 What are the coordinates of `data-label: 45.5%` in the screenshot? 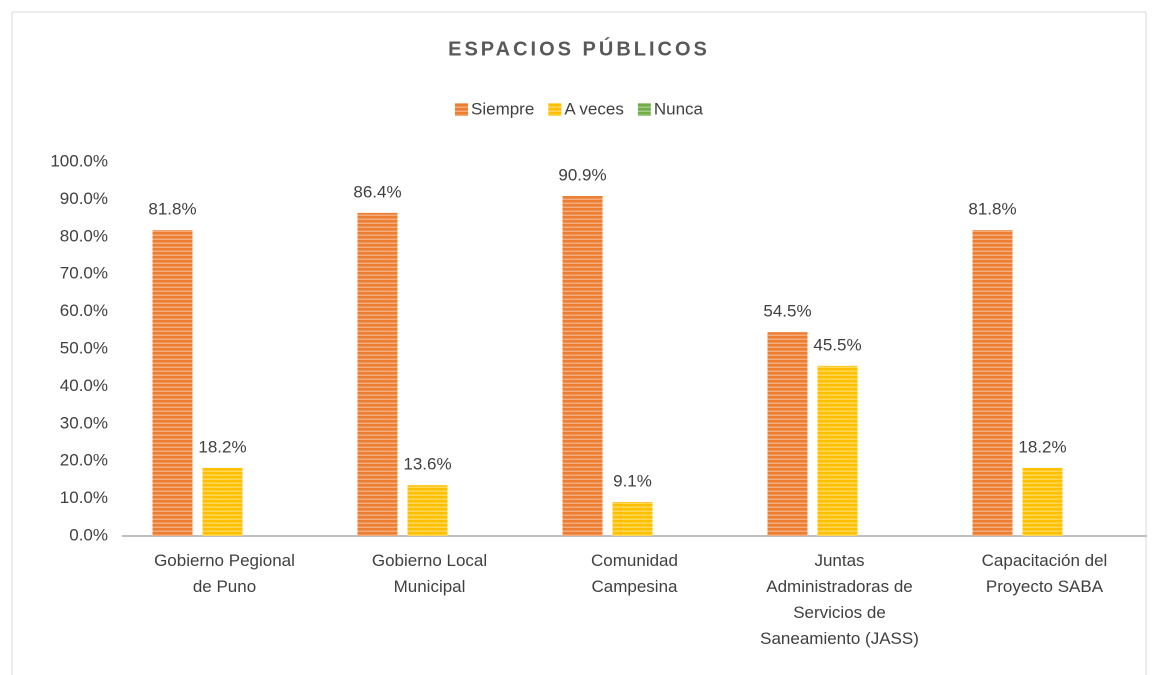 It's located at (837, 344).